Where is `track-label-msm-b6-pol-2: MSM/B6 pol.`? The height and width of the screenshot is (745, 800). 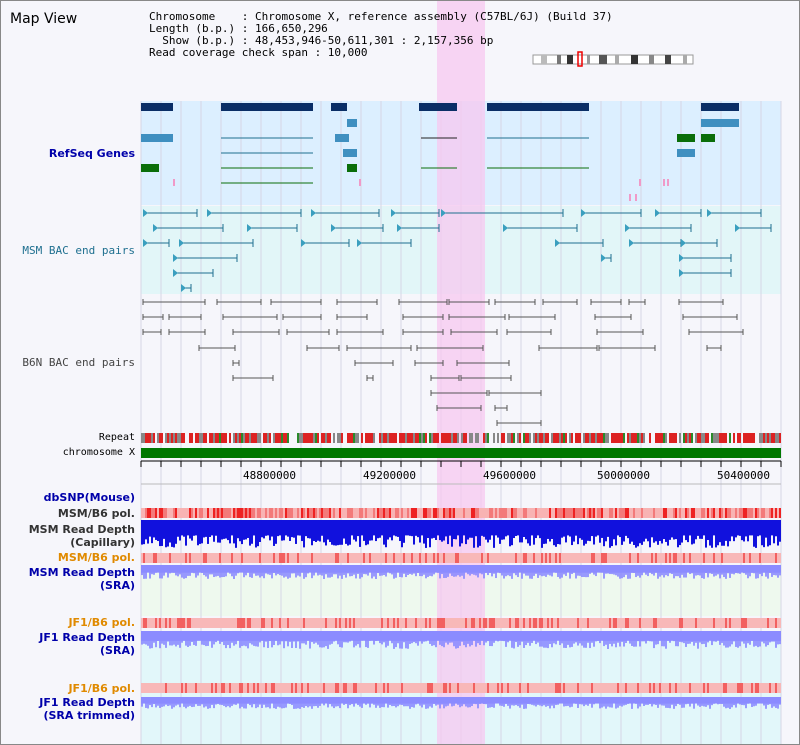
track-label-msm-b6-pol-2: MSM/B6 pol. is located at coordinates (96, 557).